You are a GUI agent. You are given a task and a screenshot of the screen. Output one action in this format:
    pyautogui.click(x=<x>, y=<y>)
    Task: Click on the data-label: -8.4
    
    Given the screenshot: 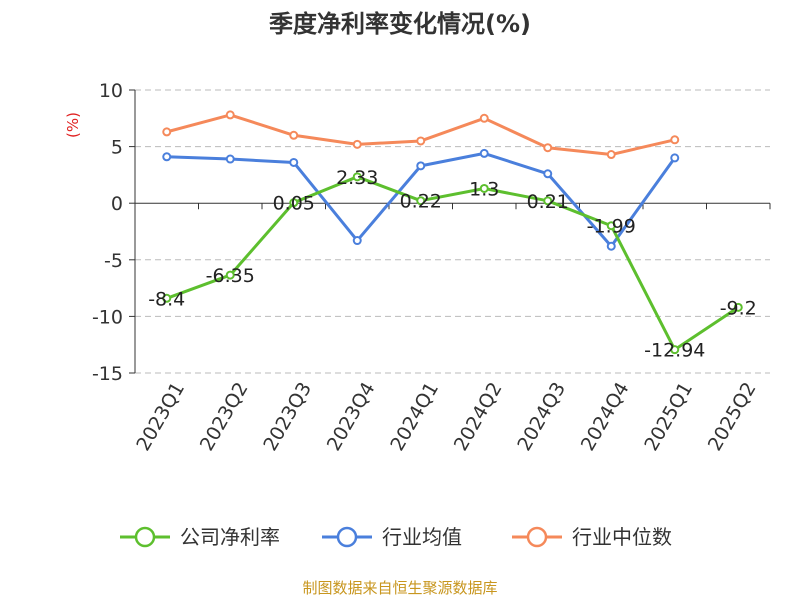 What is the action you would take?
    pyautogui.click(x=166, y=299)
    